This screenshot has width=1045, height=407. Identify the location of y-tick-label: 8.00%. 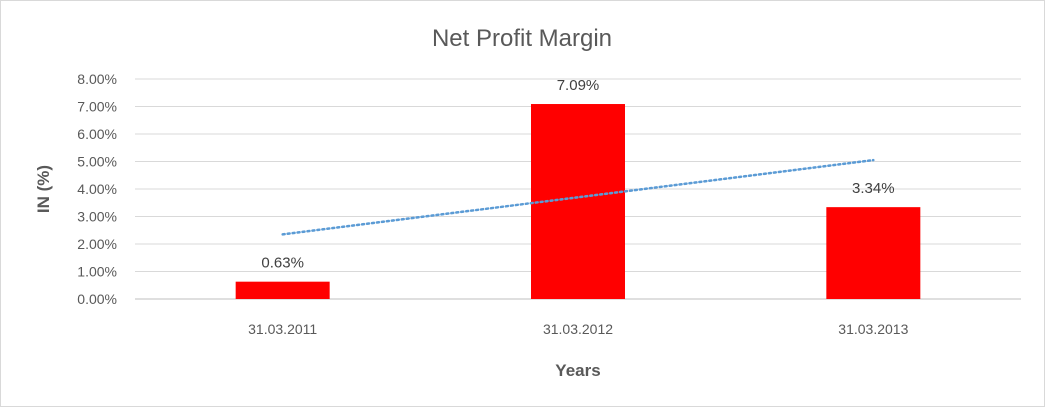
(97, 79).